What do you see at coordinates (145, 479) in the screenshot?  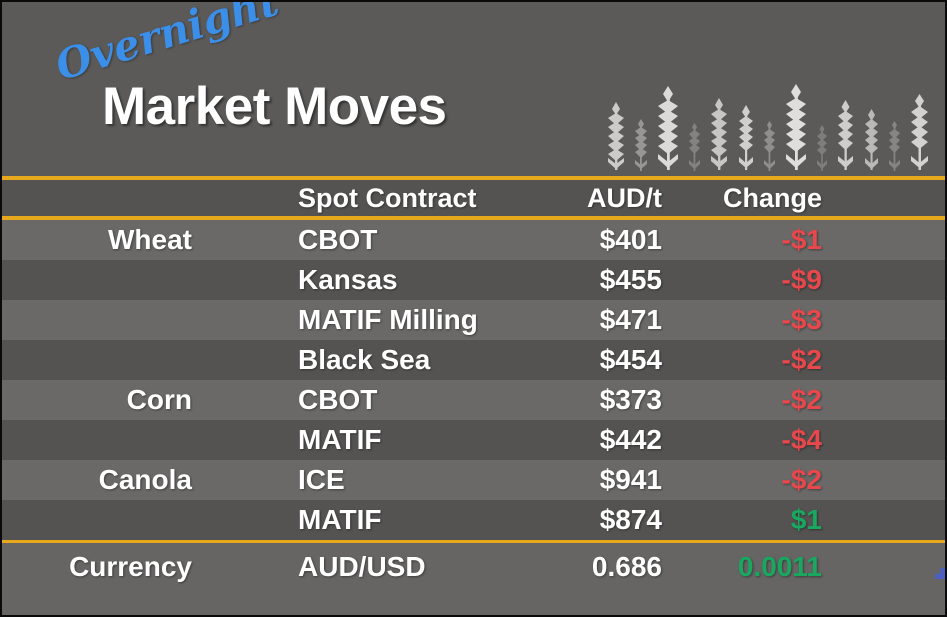 I see `cell-category: Canola` at bounding box center [145, 479].